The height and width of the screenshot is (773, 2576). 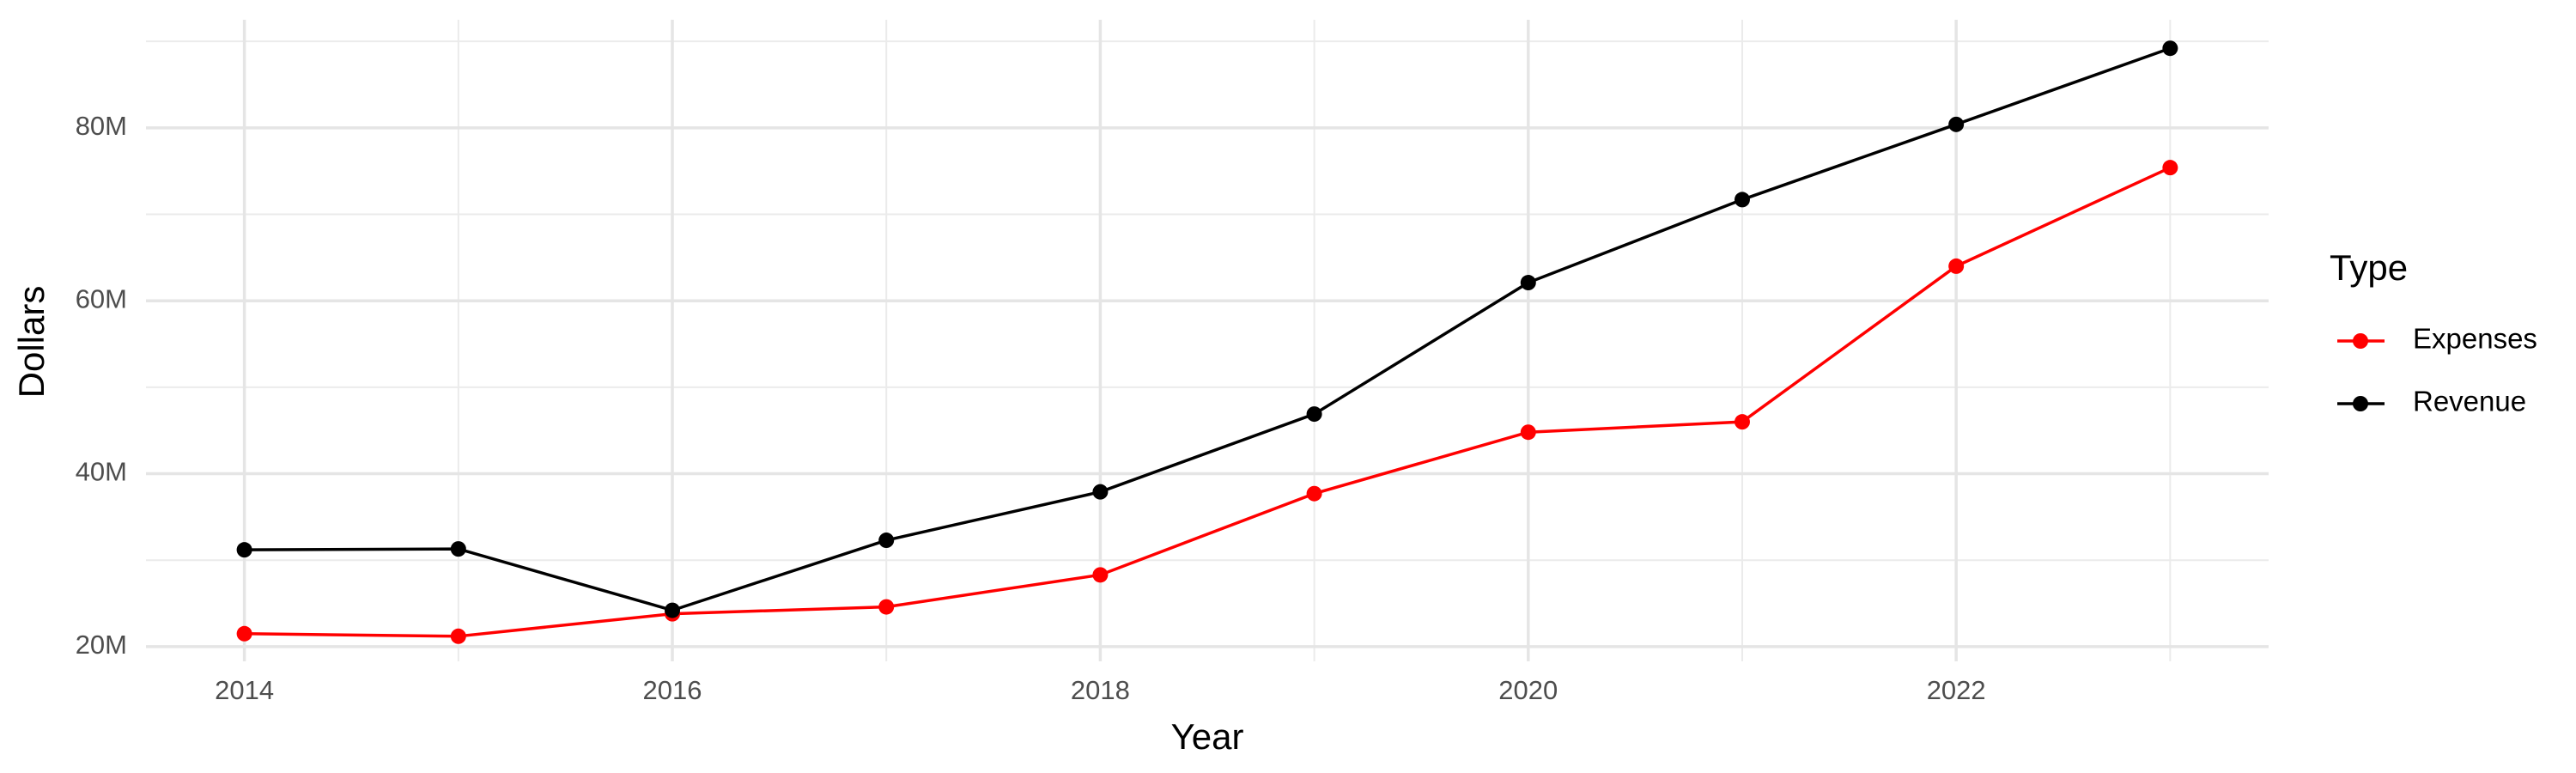 I want to click on y-tick-label: 60M, so click(x=101, y=298).